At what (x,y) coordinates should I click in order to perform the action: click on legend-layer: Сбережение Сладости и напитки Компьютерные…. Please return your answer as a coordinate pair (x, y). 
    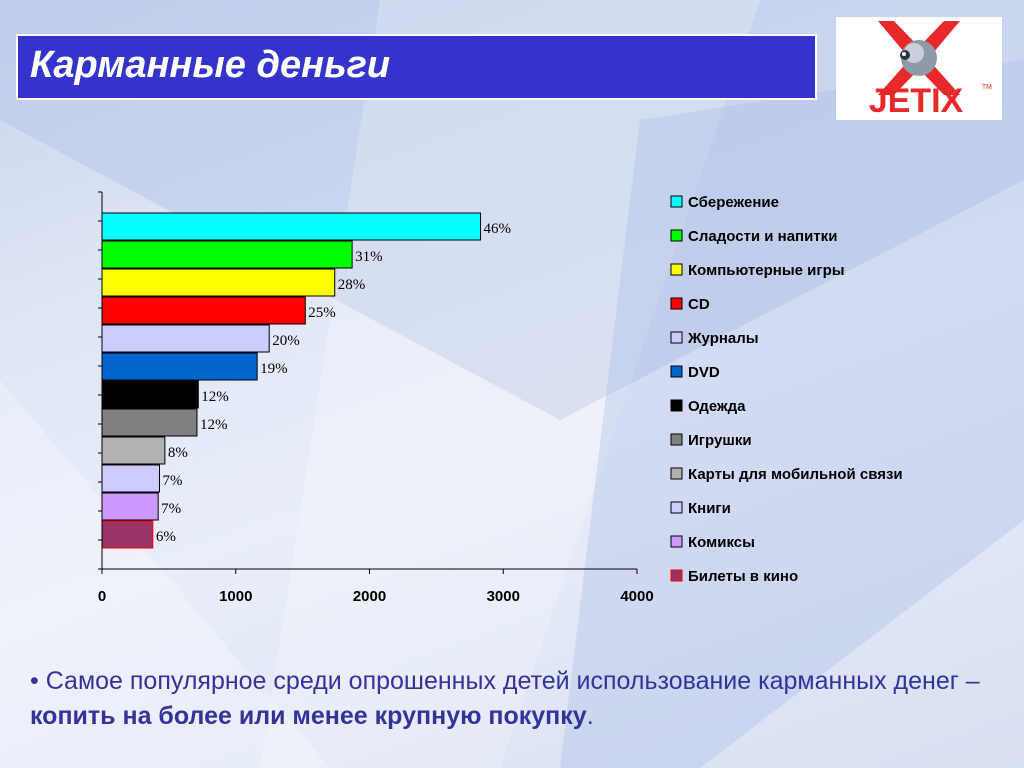
    Looking at the image, I should click on (786, 389).